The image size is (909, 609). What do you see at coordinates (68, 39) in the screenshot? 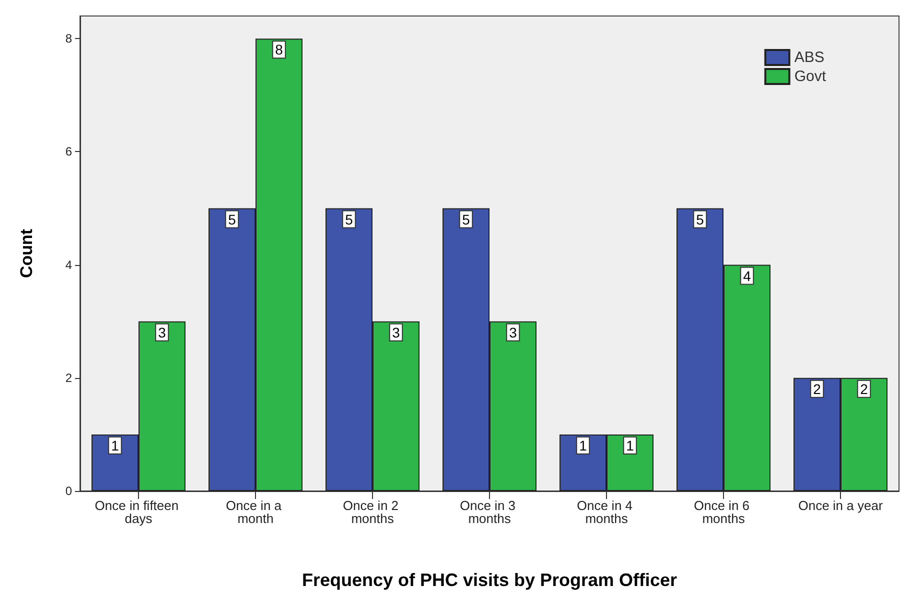
I see `y-tick-label: 8` at bounding box center [68, 39].